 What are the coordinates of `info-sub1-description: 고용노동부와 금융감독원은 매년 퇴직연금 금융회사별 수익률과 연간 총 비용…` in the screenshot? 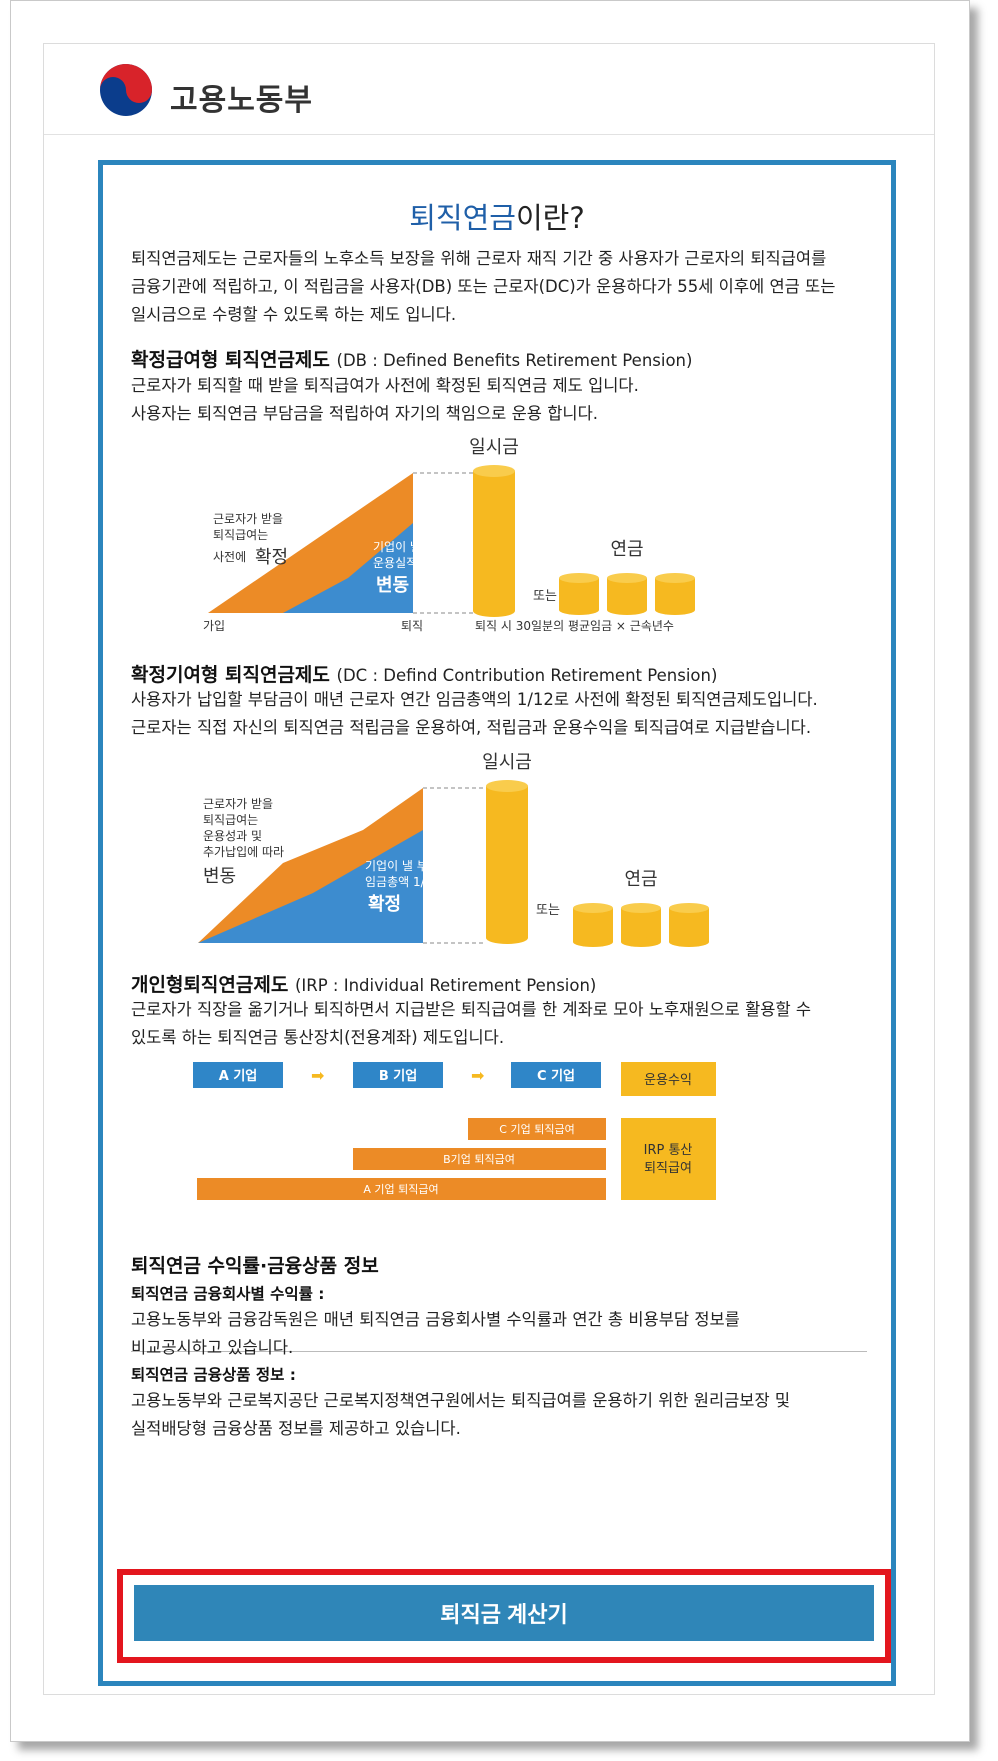 It's located at (435, 1334).